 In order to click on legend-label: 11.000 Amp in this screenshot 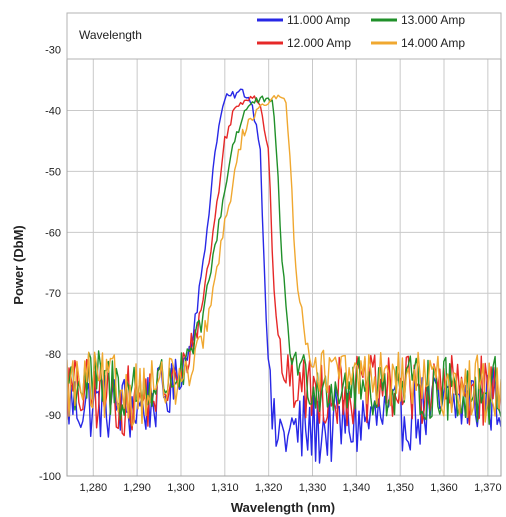, I will do `click(318, 20)`.